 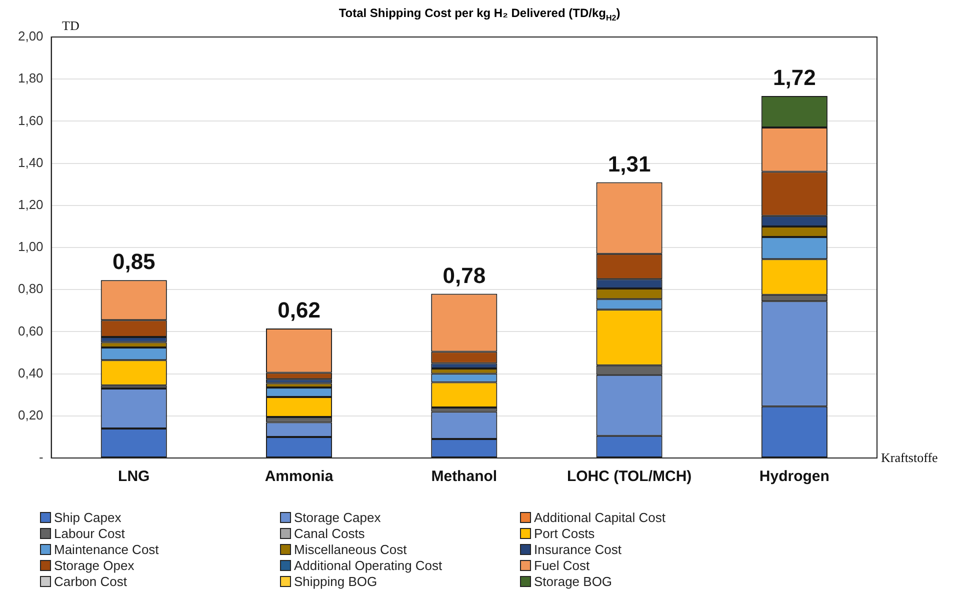 I want to click on legend-label: Maintenance Cost, so click(x=106, y=549).